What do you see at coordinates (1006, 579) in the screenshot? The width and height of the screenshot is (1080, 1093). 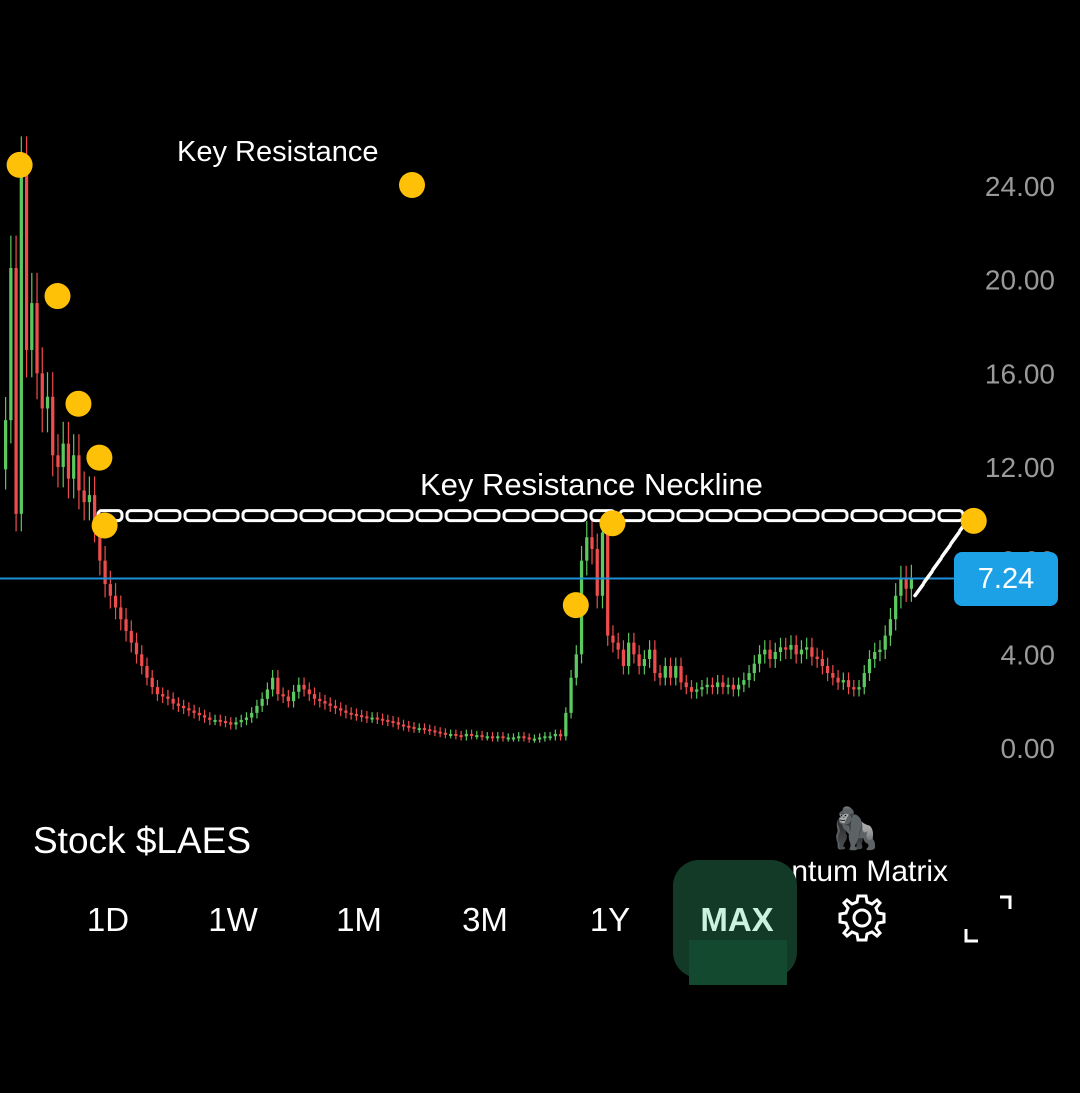 I see `current-price-badge: 7.24` at bounding box center [1006, 579].